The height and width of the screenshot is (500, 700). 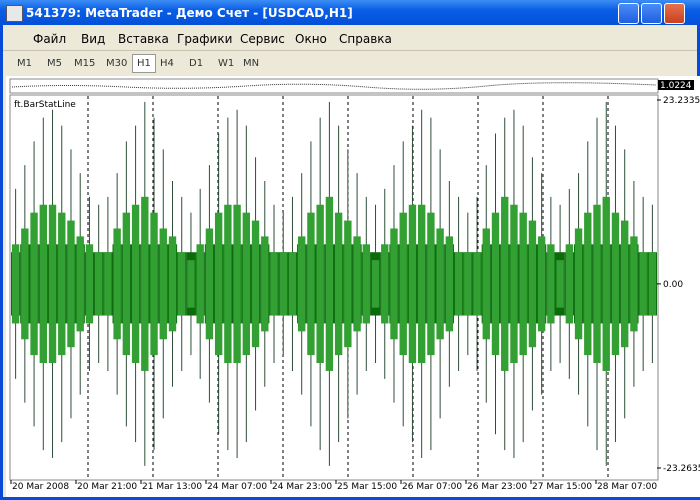 I want to click on price-box, so click(x=676, y=85).